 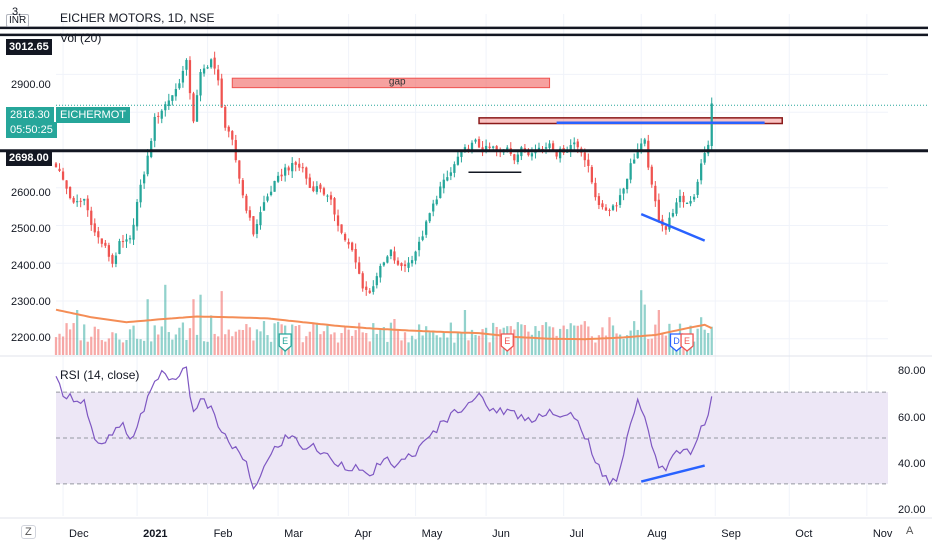 What do you see at coordinates (137, 18) in the screenshot?
I see `symbol-title: EICHER MOTORS, 1D, NSE` at bounding box center [137, 18].